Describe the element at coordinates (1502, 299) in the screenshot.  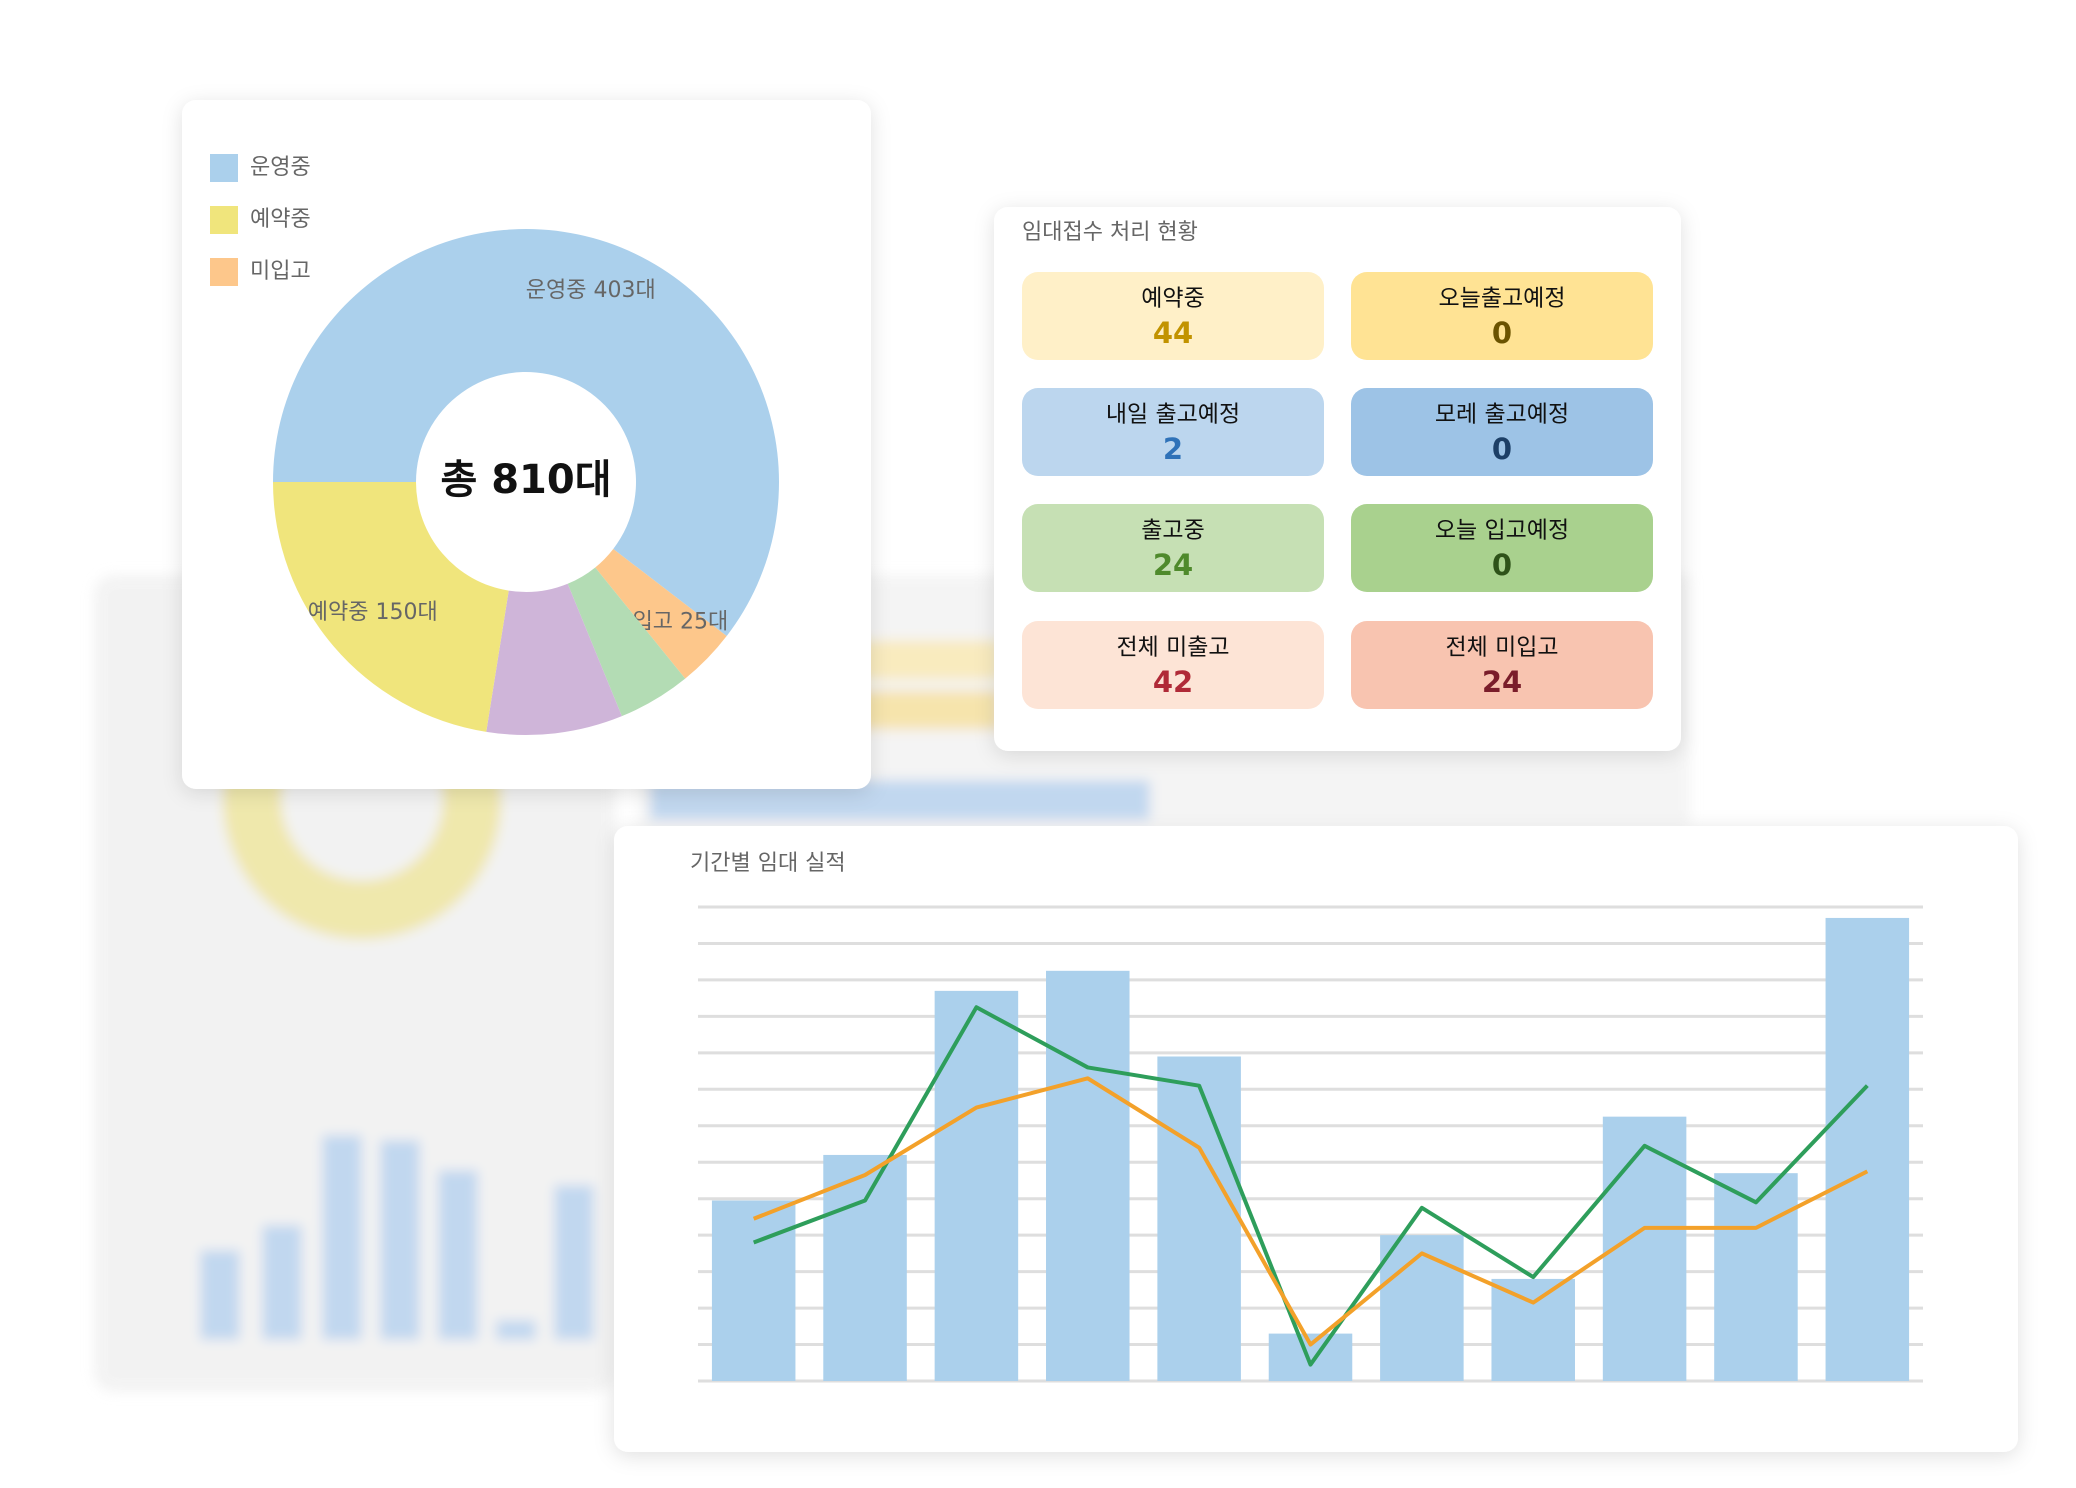
I see `status-label: 오늘출고예정` at that location.